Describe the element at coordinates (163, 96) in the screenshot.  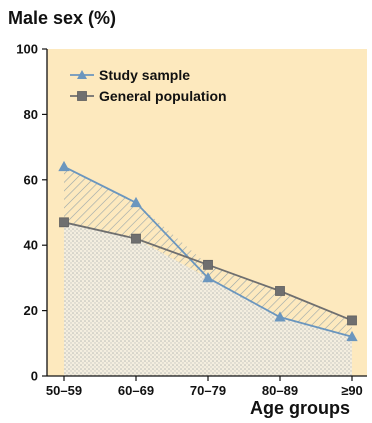
I see `legend-population-label: General population` at that location.